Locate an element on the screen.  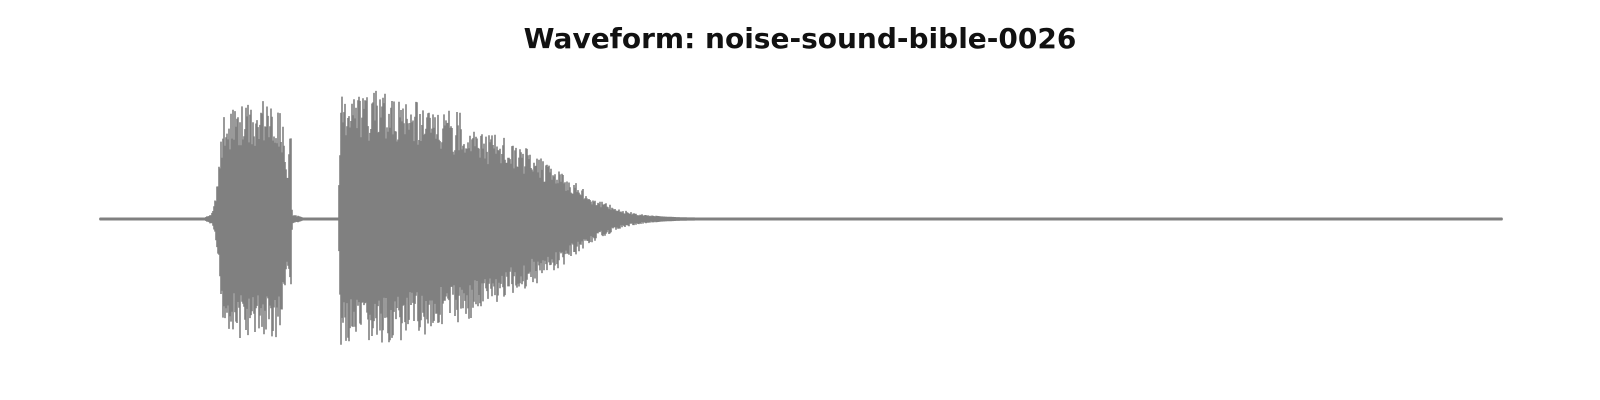
chart-title: Waveform: noise-sound-bible-0026 is located at coordinates (800, 38).